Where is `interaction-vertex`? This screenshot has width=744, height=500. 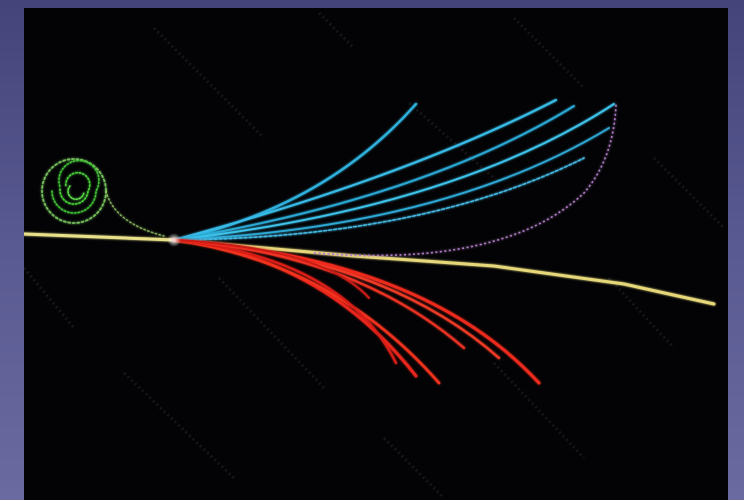 interaction-vertex is located at coordinates (174, 240).